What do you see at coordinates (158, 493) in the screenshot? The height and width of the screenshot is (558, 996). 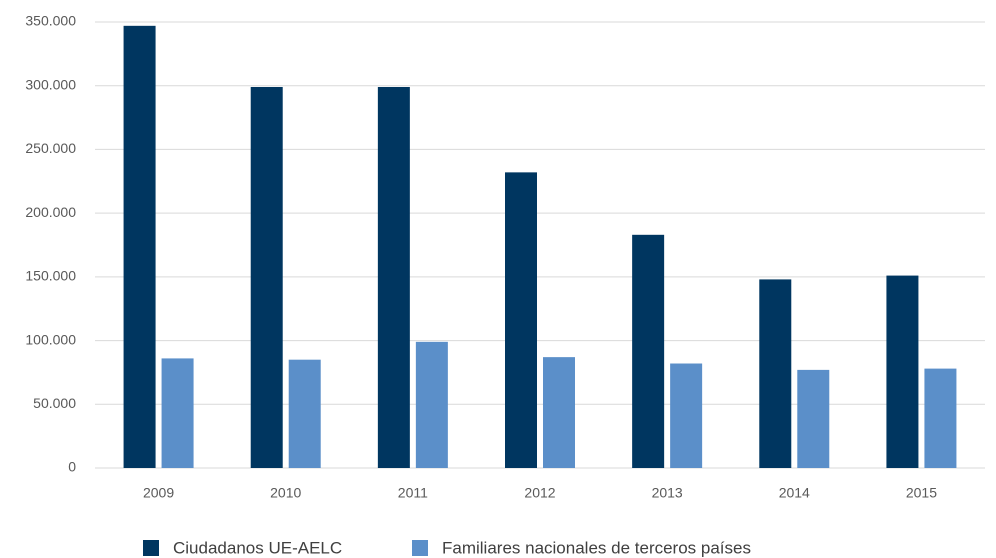 I see `x-tick-label: 2009` at bounding box center [158, 493].